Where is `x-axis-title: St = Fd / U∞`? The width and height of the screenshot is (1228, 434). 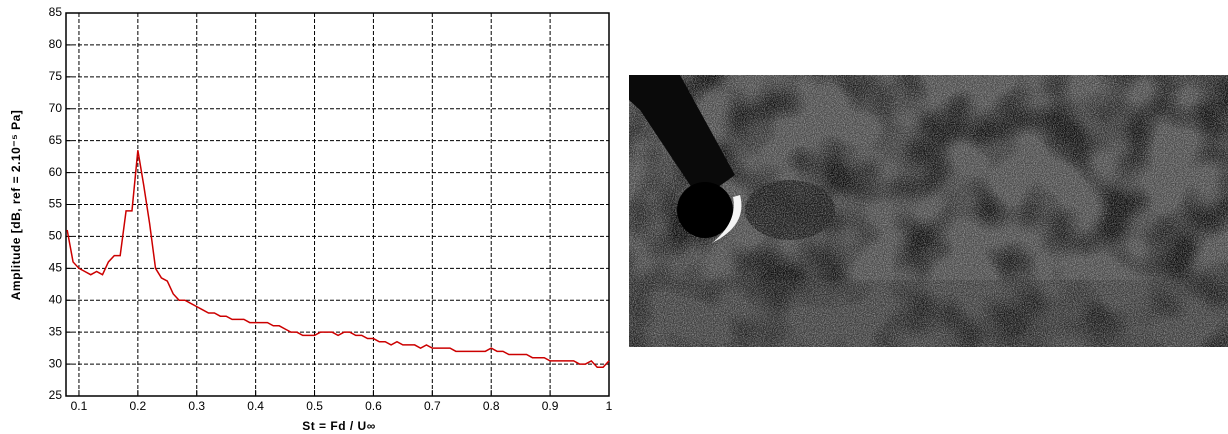 x-axis-title: St = Fd / U∞ is located at coordinates (339, 426).